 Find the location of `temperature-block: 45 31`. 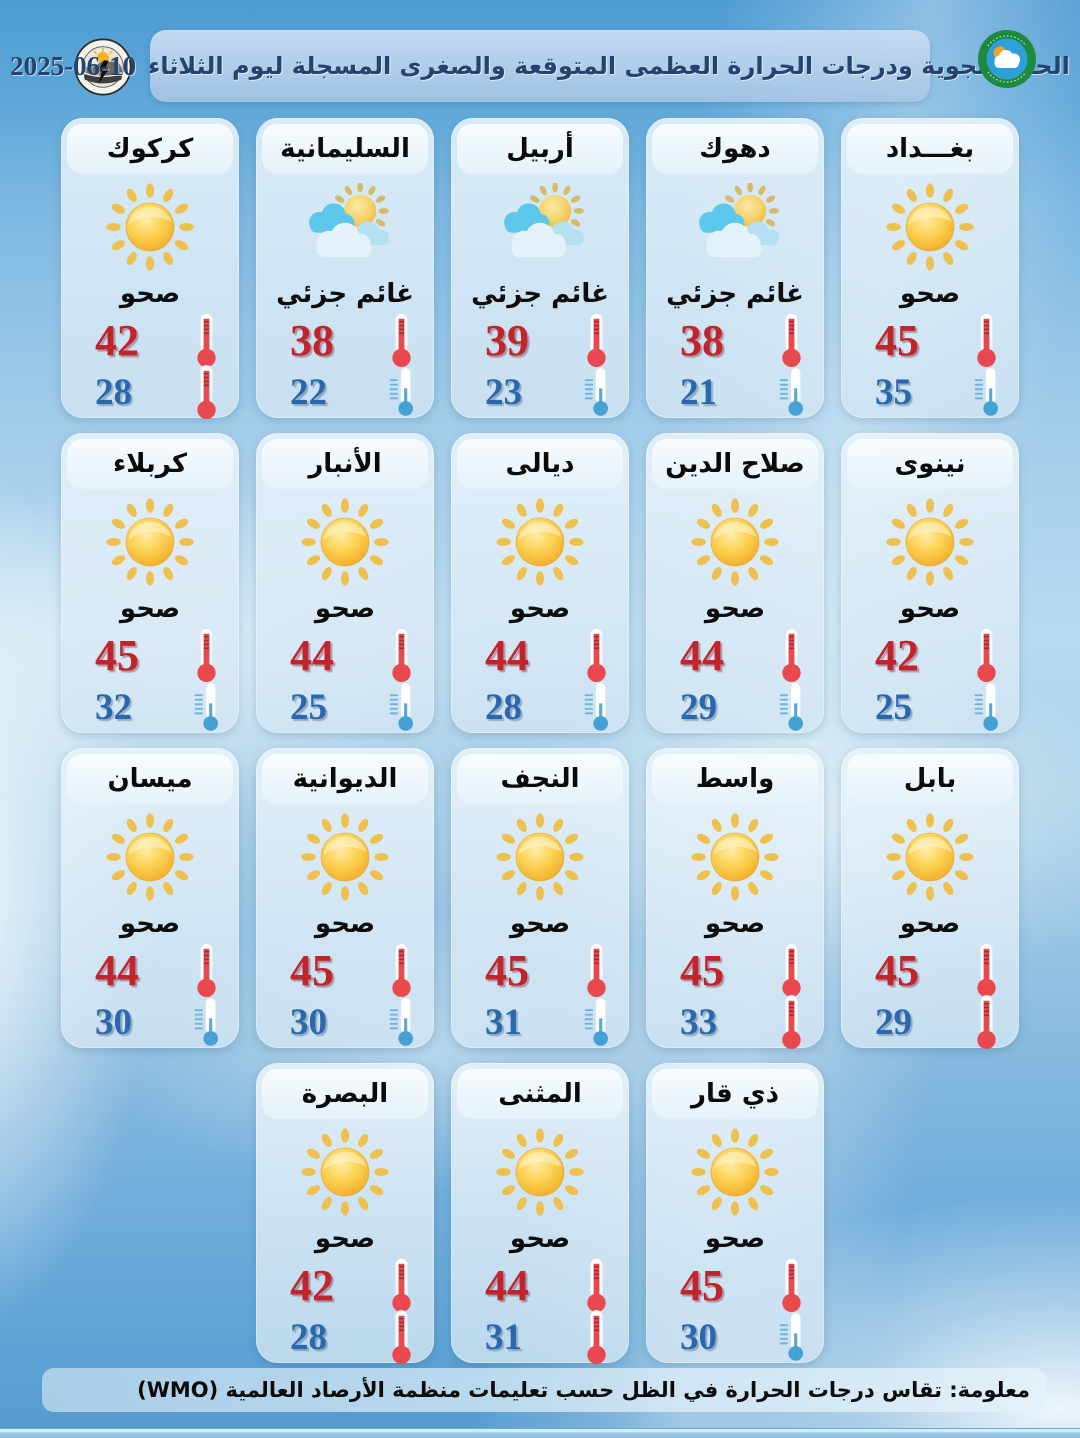

temperature-block: 45 31 is located at coordinates (540, 995).